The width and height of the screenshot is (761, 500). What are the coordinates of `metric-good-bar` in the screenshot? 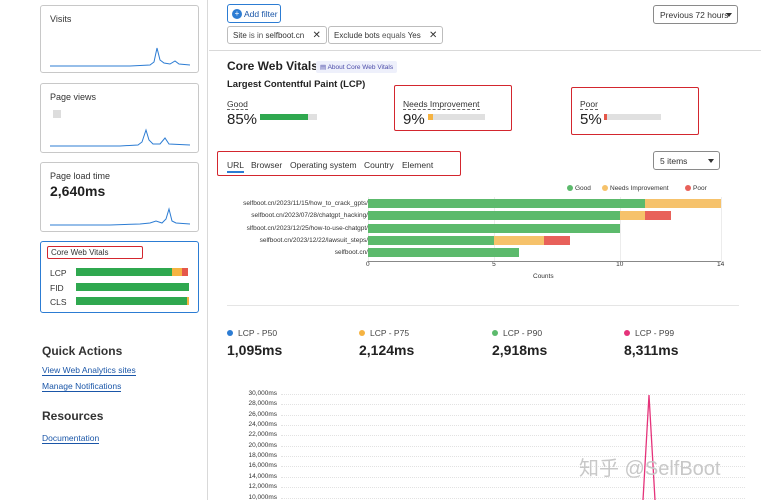 It's located at (288, 117).